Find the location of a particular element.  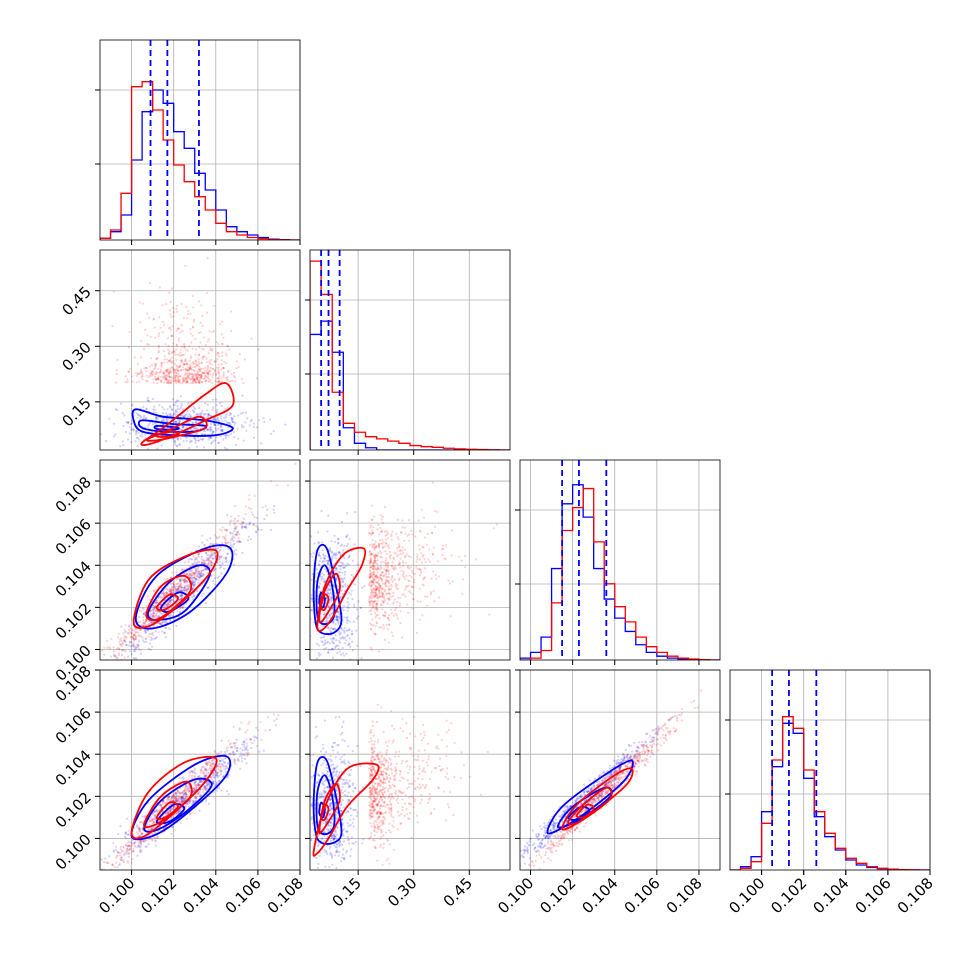

panel-frame is located at coordinates (200, 140).